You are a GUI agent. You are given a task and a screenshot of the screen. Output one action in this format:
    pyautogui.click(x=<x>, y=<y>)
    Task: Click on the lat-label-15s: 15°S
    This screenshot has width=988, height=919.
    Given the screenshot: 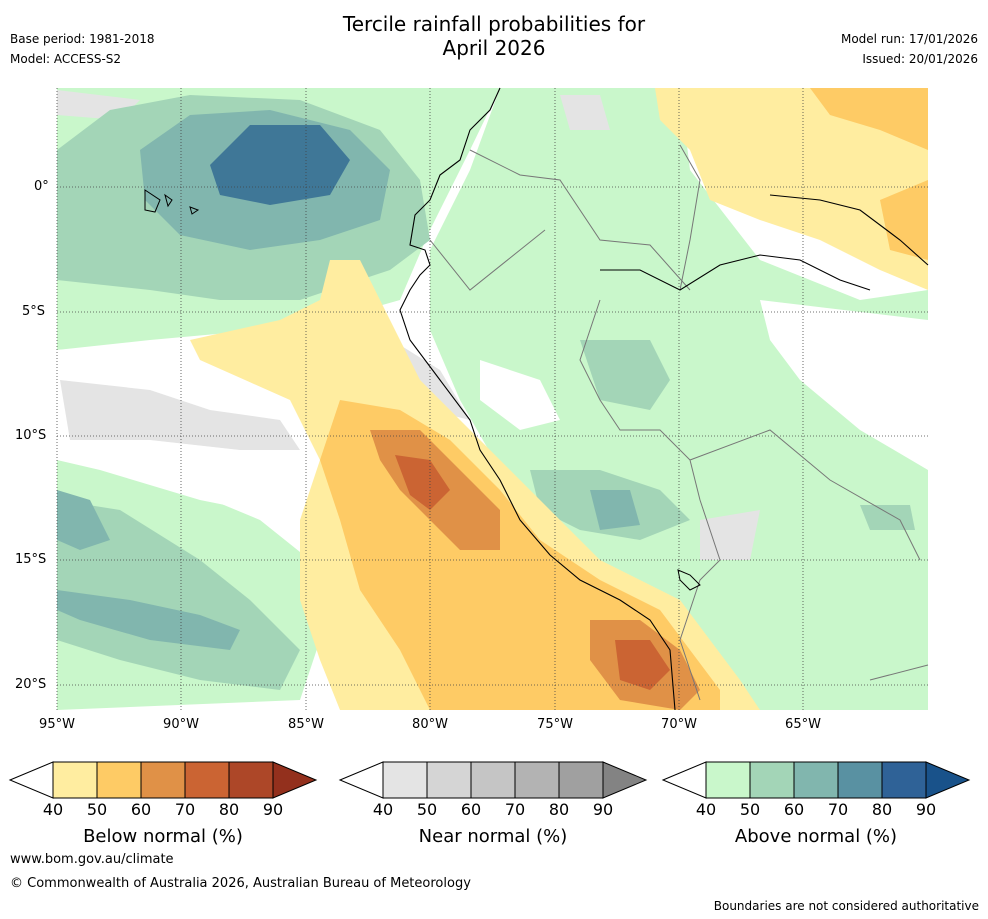 What is the action you would take?
    pyautogui.click(x=31, y=559)
    